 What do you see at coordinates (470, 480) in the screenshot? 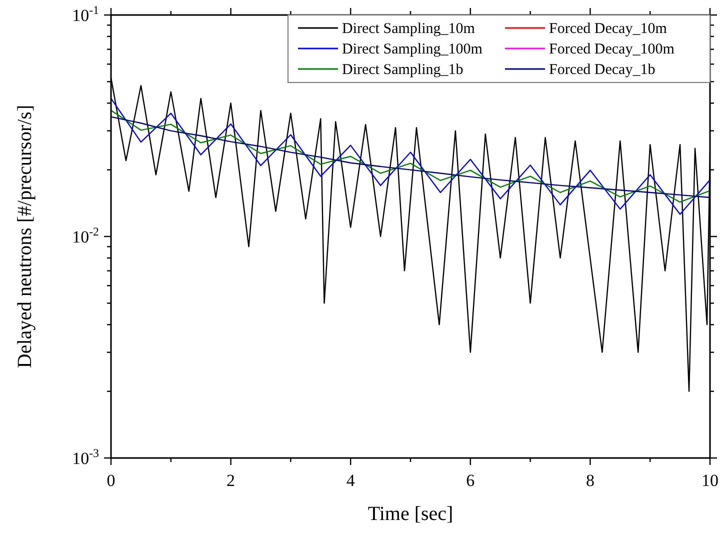
I see `x-tick-label: 6` at bounding box center [470, 480].